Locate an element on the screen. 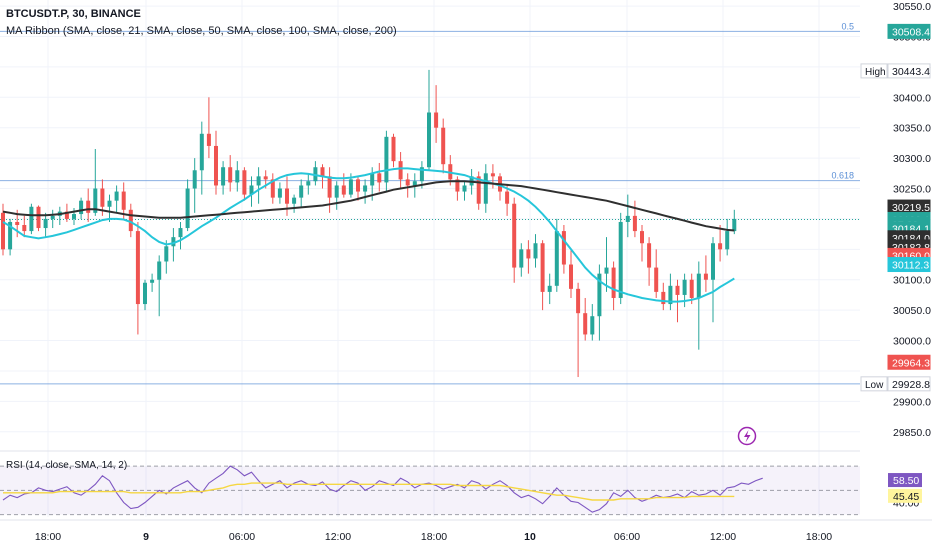 Image resolution: width=932 pixels, height=555 pixels. price-axis-label: 30443.4 High is located at coordinates (895, 71).